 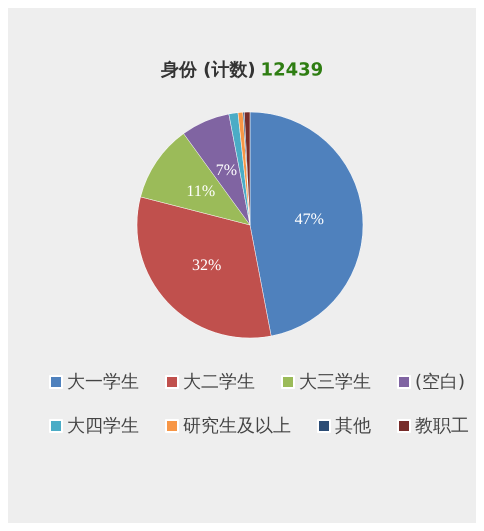 I want to click on data-label: 11%, so click(x=201, y=191).